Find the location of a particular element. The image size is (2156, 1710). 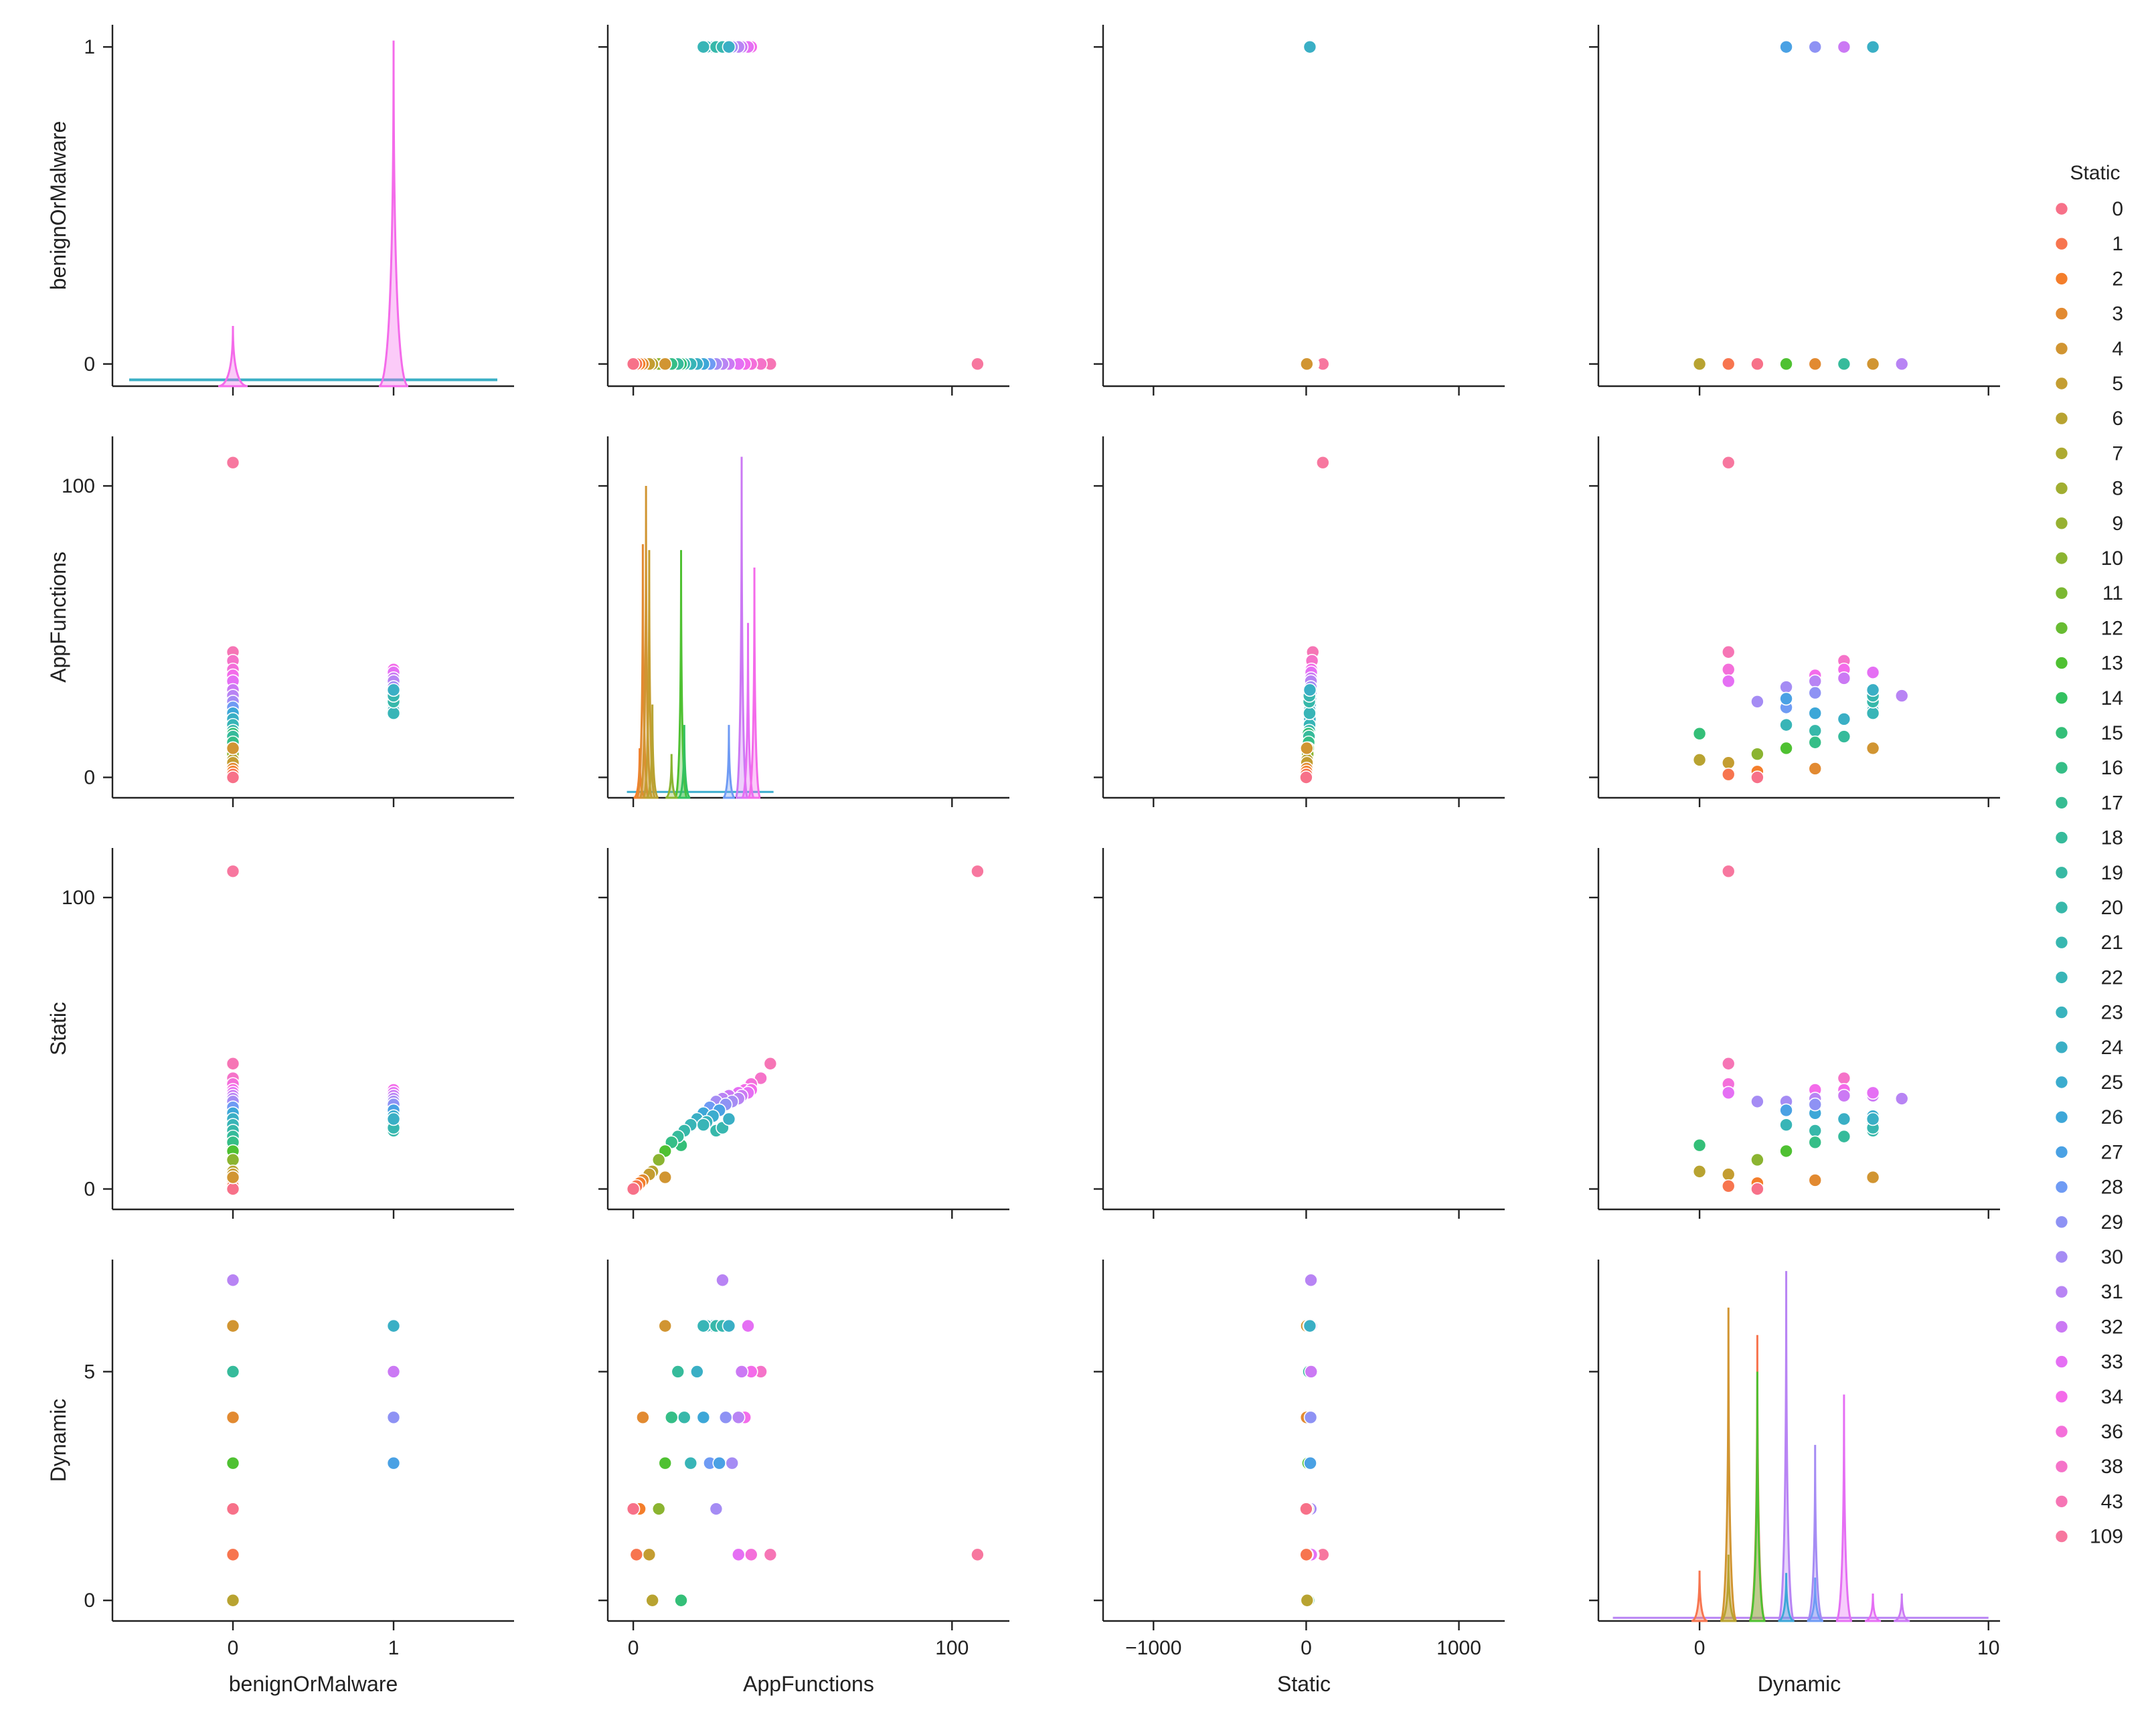

legend-label: 36 is located at coordinates (2112, 1432).